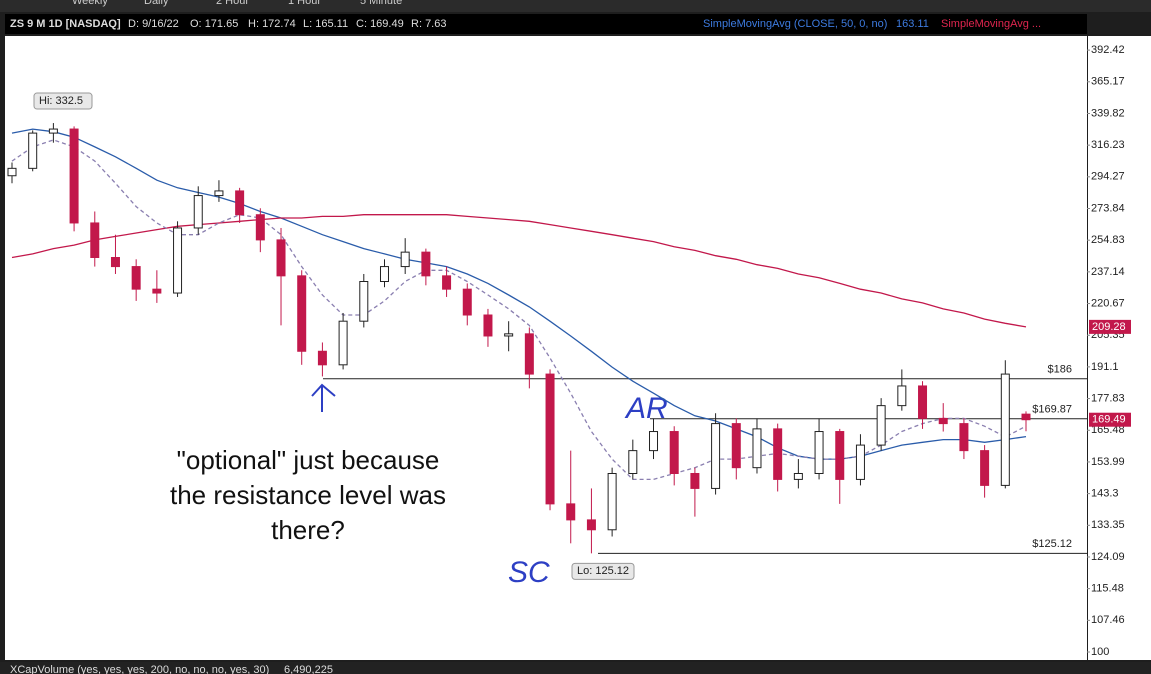 Image resolution: width=1151 pixels, height=674 pixels. Describe the element at coordinates (160, 24) in the screenshot. I see `value: 9/16/22` at that location.